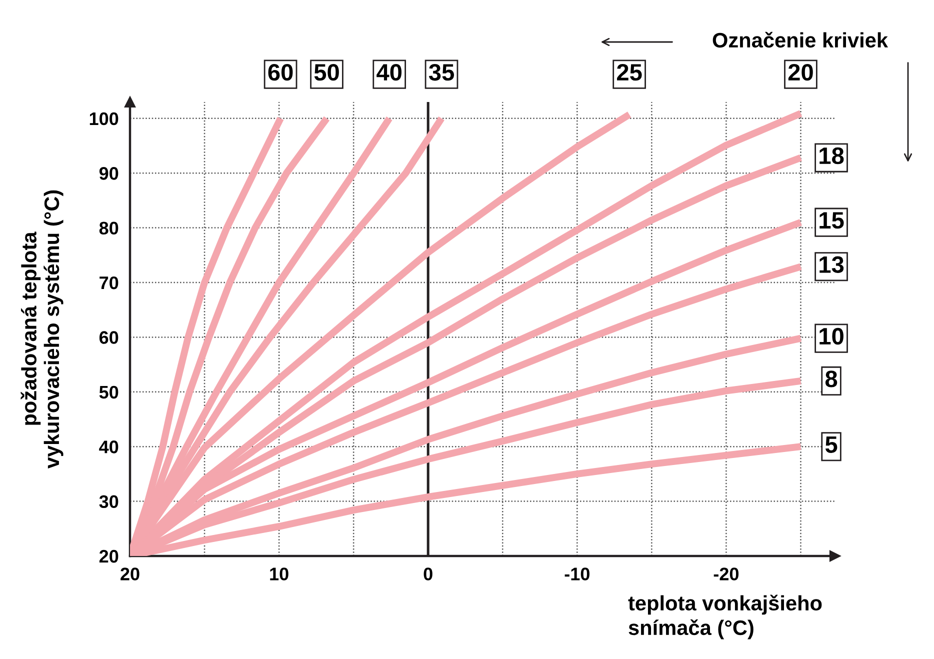 The width and height of the screenshot is (934, 659). I want to click on x-axis-title: teplota vonkajšieho snímača (°C), so click(725, 617).